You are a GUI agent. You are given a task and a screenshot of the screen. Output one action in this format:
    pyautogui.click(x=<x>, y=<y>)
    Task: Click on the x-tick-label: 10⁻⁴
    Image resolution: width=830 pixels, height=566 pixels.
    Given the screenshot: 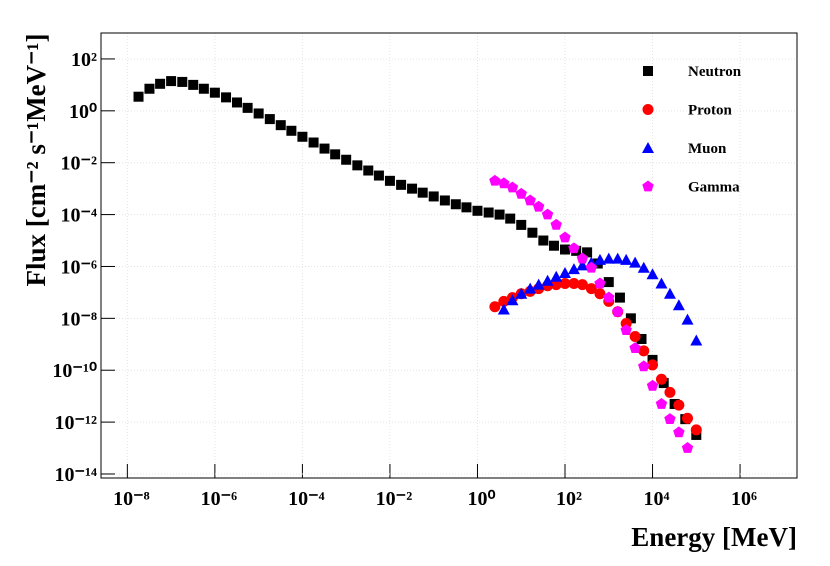 What is the action you would take?
    pyautogui.click(x=306, y=499)
    